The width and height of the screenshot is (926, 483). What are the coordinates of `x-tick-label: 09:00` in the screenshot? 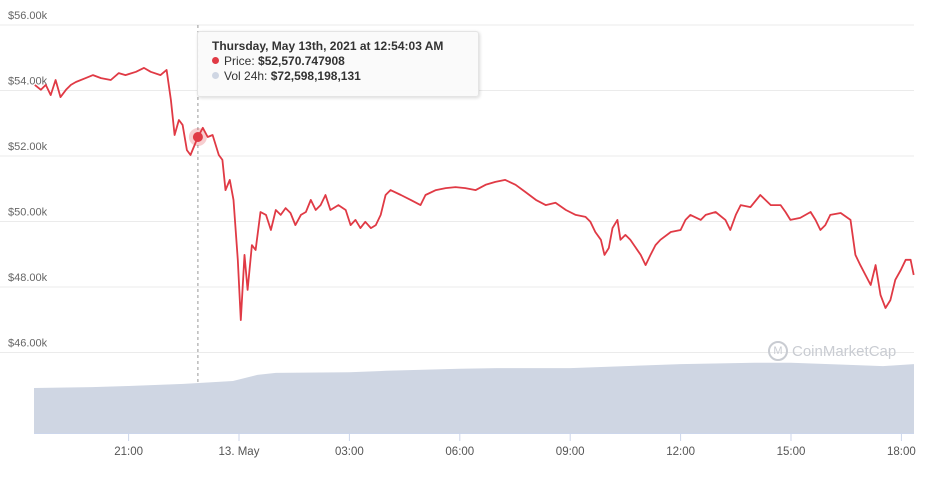 It's located at (570, 452).